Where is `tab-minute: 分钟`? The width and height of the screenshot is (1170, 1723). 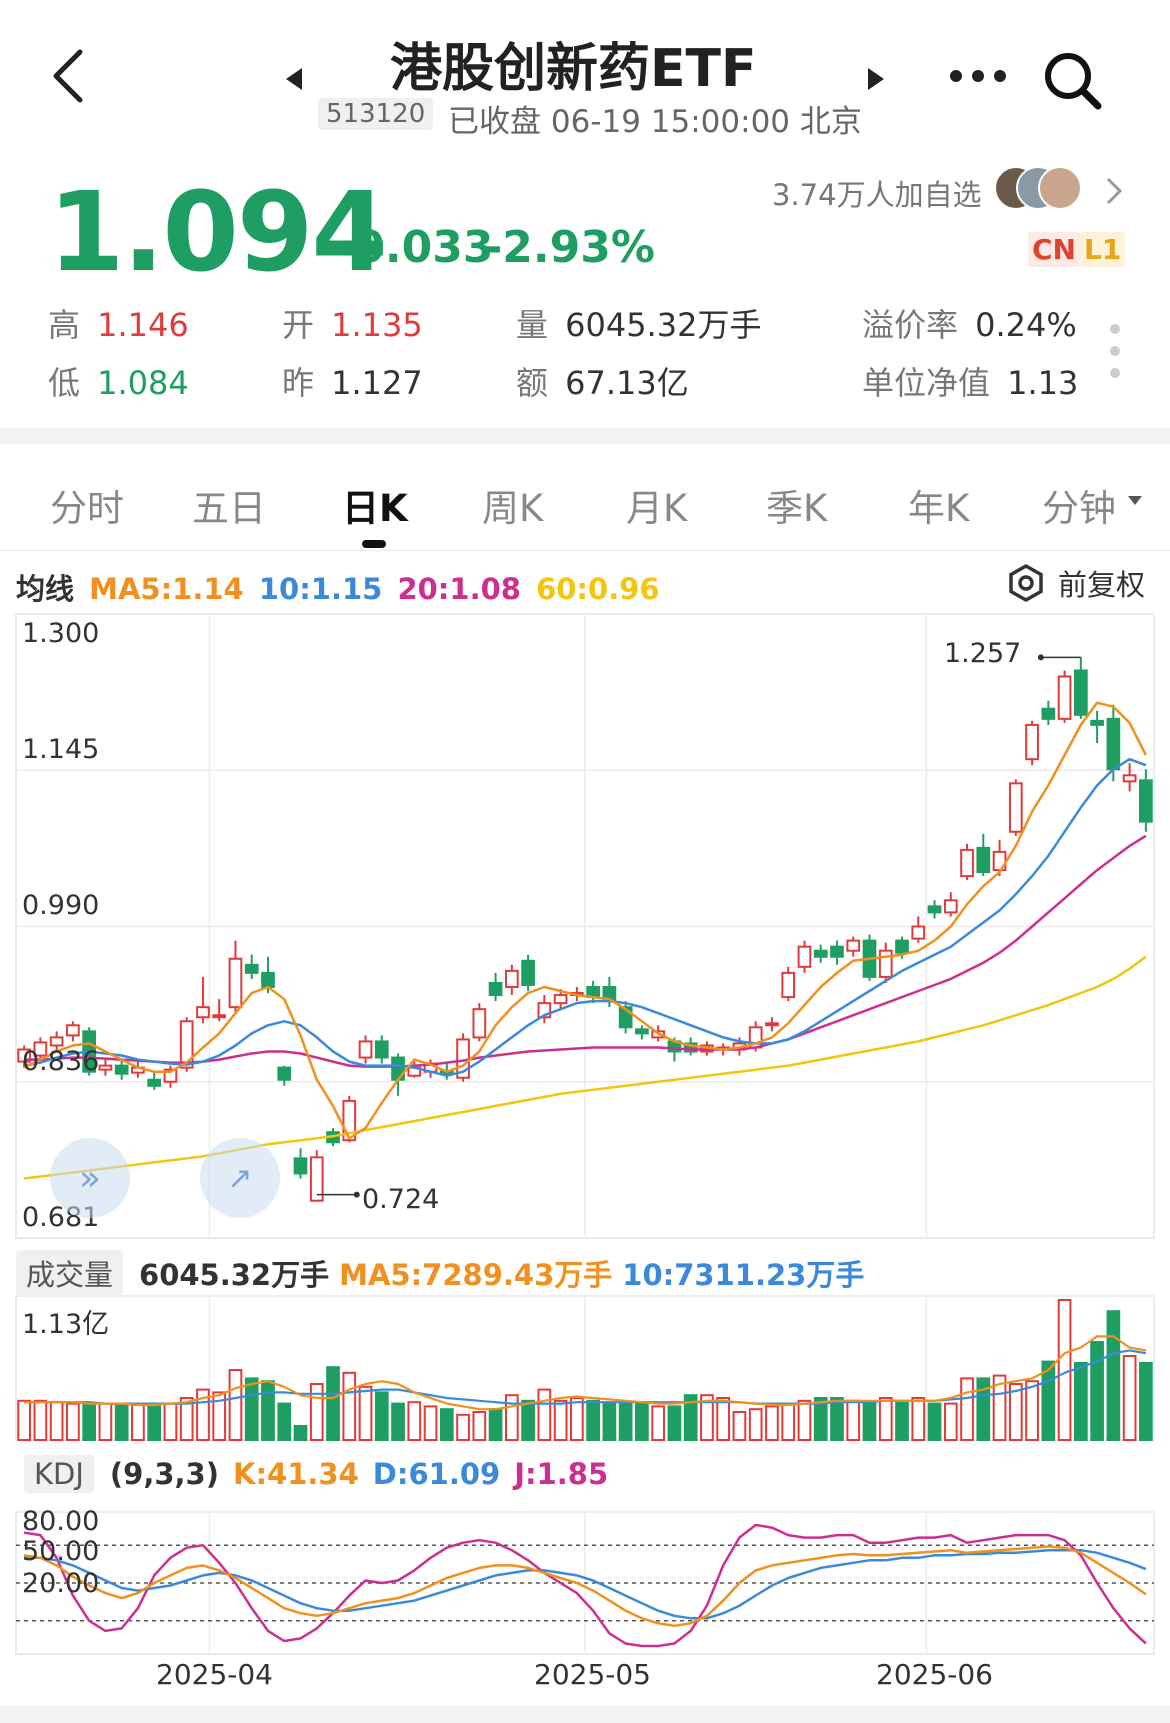 tab-minute: 分钟 is located at coordinates (1079, 508).